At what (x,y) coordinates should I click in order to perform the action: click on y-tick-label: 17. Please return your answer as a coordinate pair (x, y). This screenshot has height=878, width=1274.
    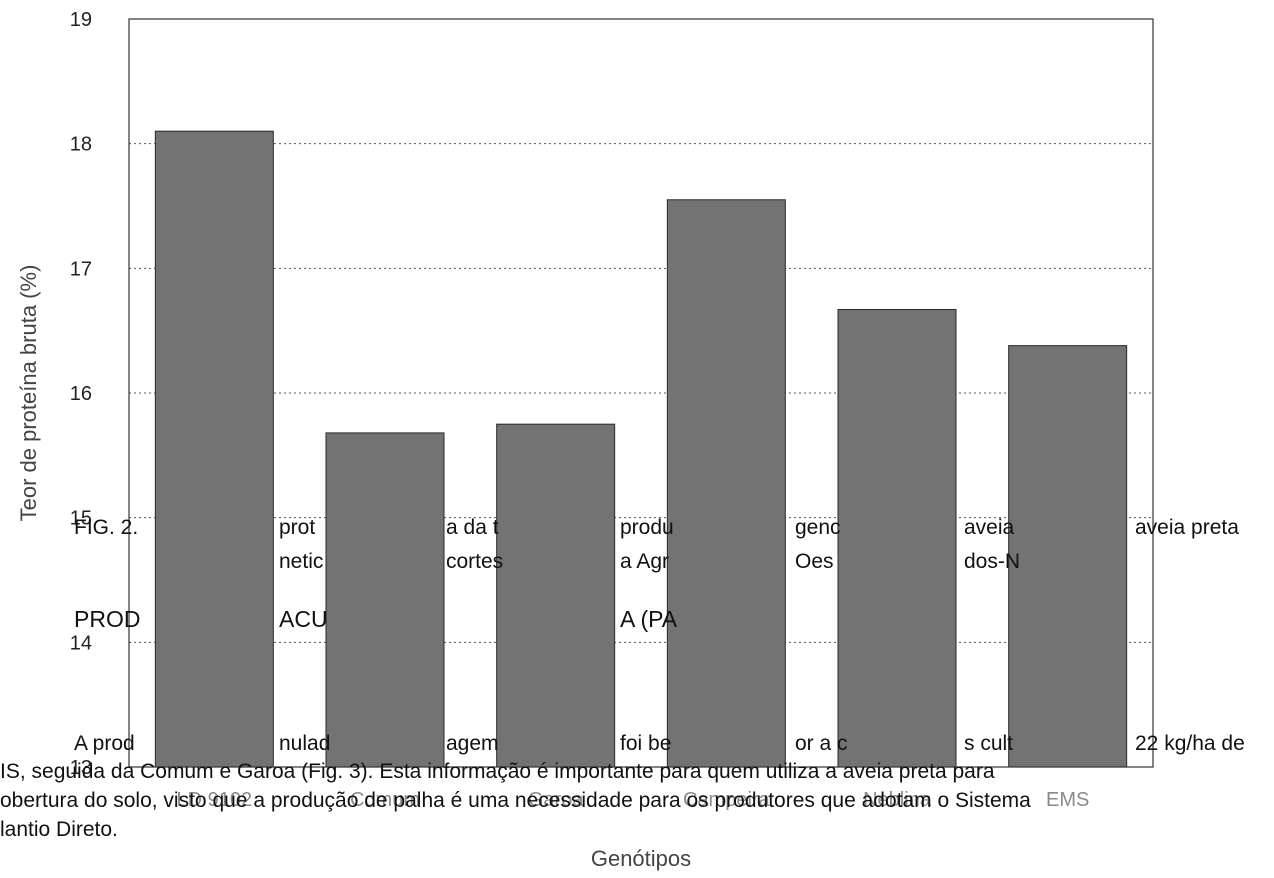
    Looking at the image, I should click on (81, 269).